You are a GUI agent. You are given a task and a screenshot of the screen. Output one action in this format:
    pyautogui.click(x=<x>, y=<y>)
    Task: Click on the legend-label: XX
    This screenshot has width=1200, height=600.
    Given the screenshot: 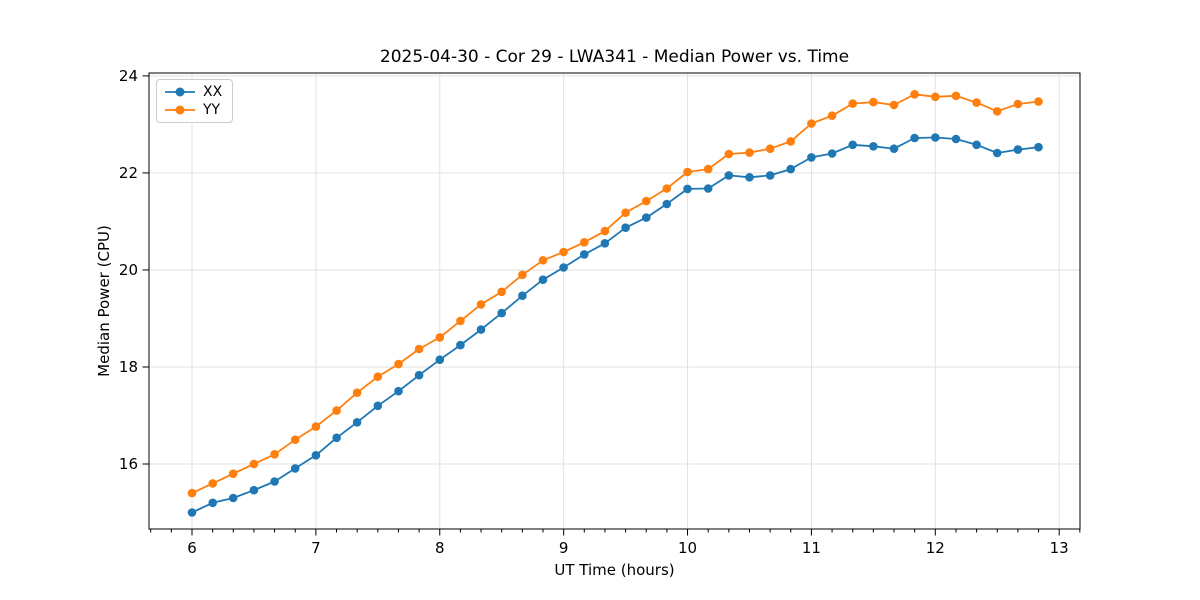 What is the action you would take?
    pyautogui.click(x=213, y=92)
    